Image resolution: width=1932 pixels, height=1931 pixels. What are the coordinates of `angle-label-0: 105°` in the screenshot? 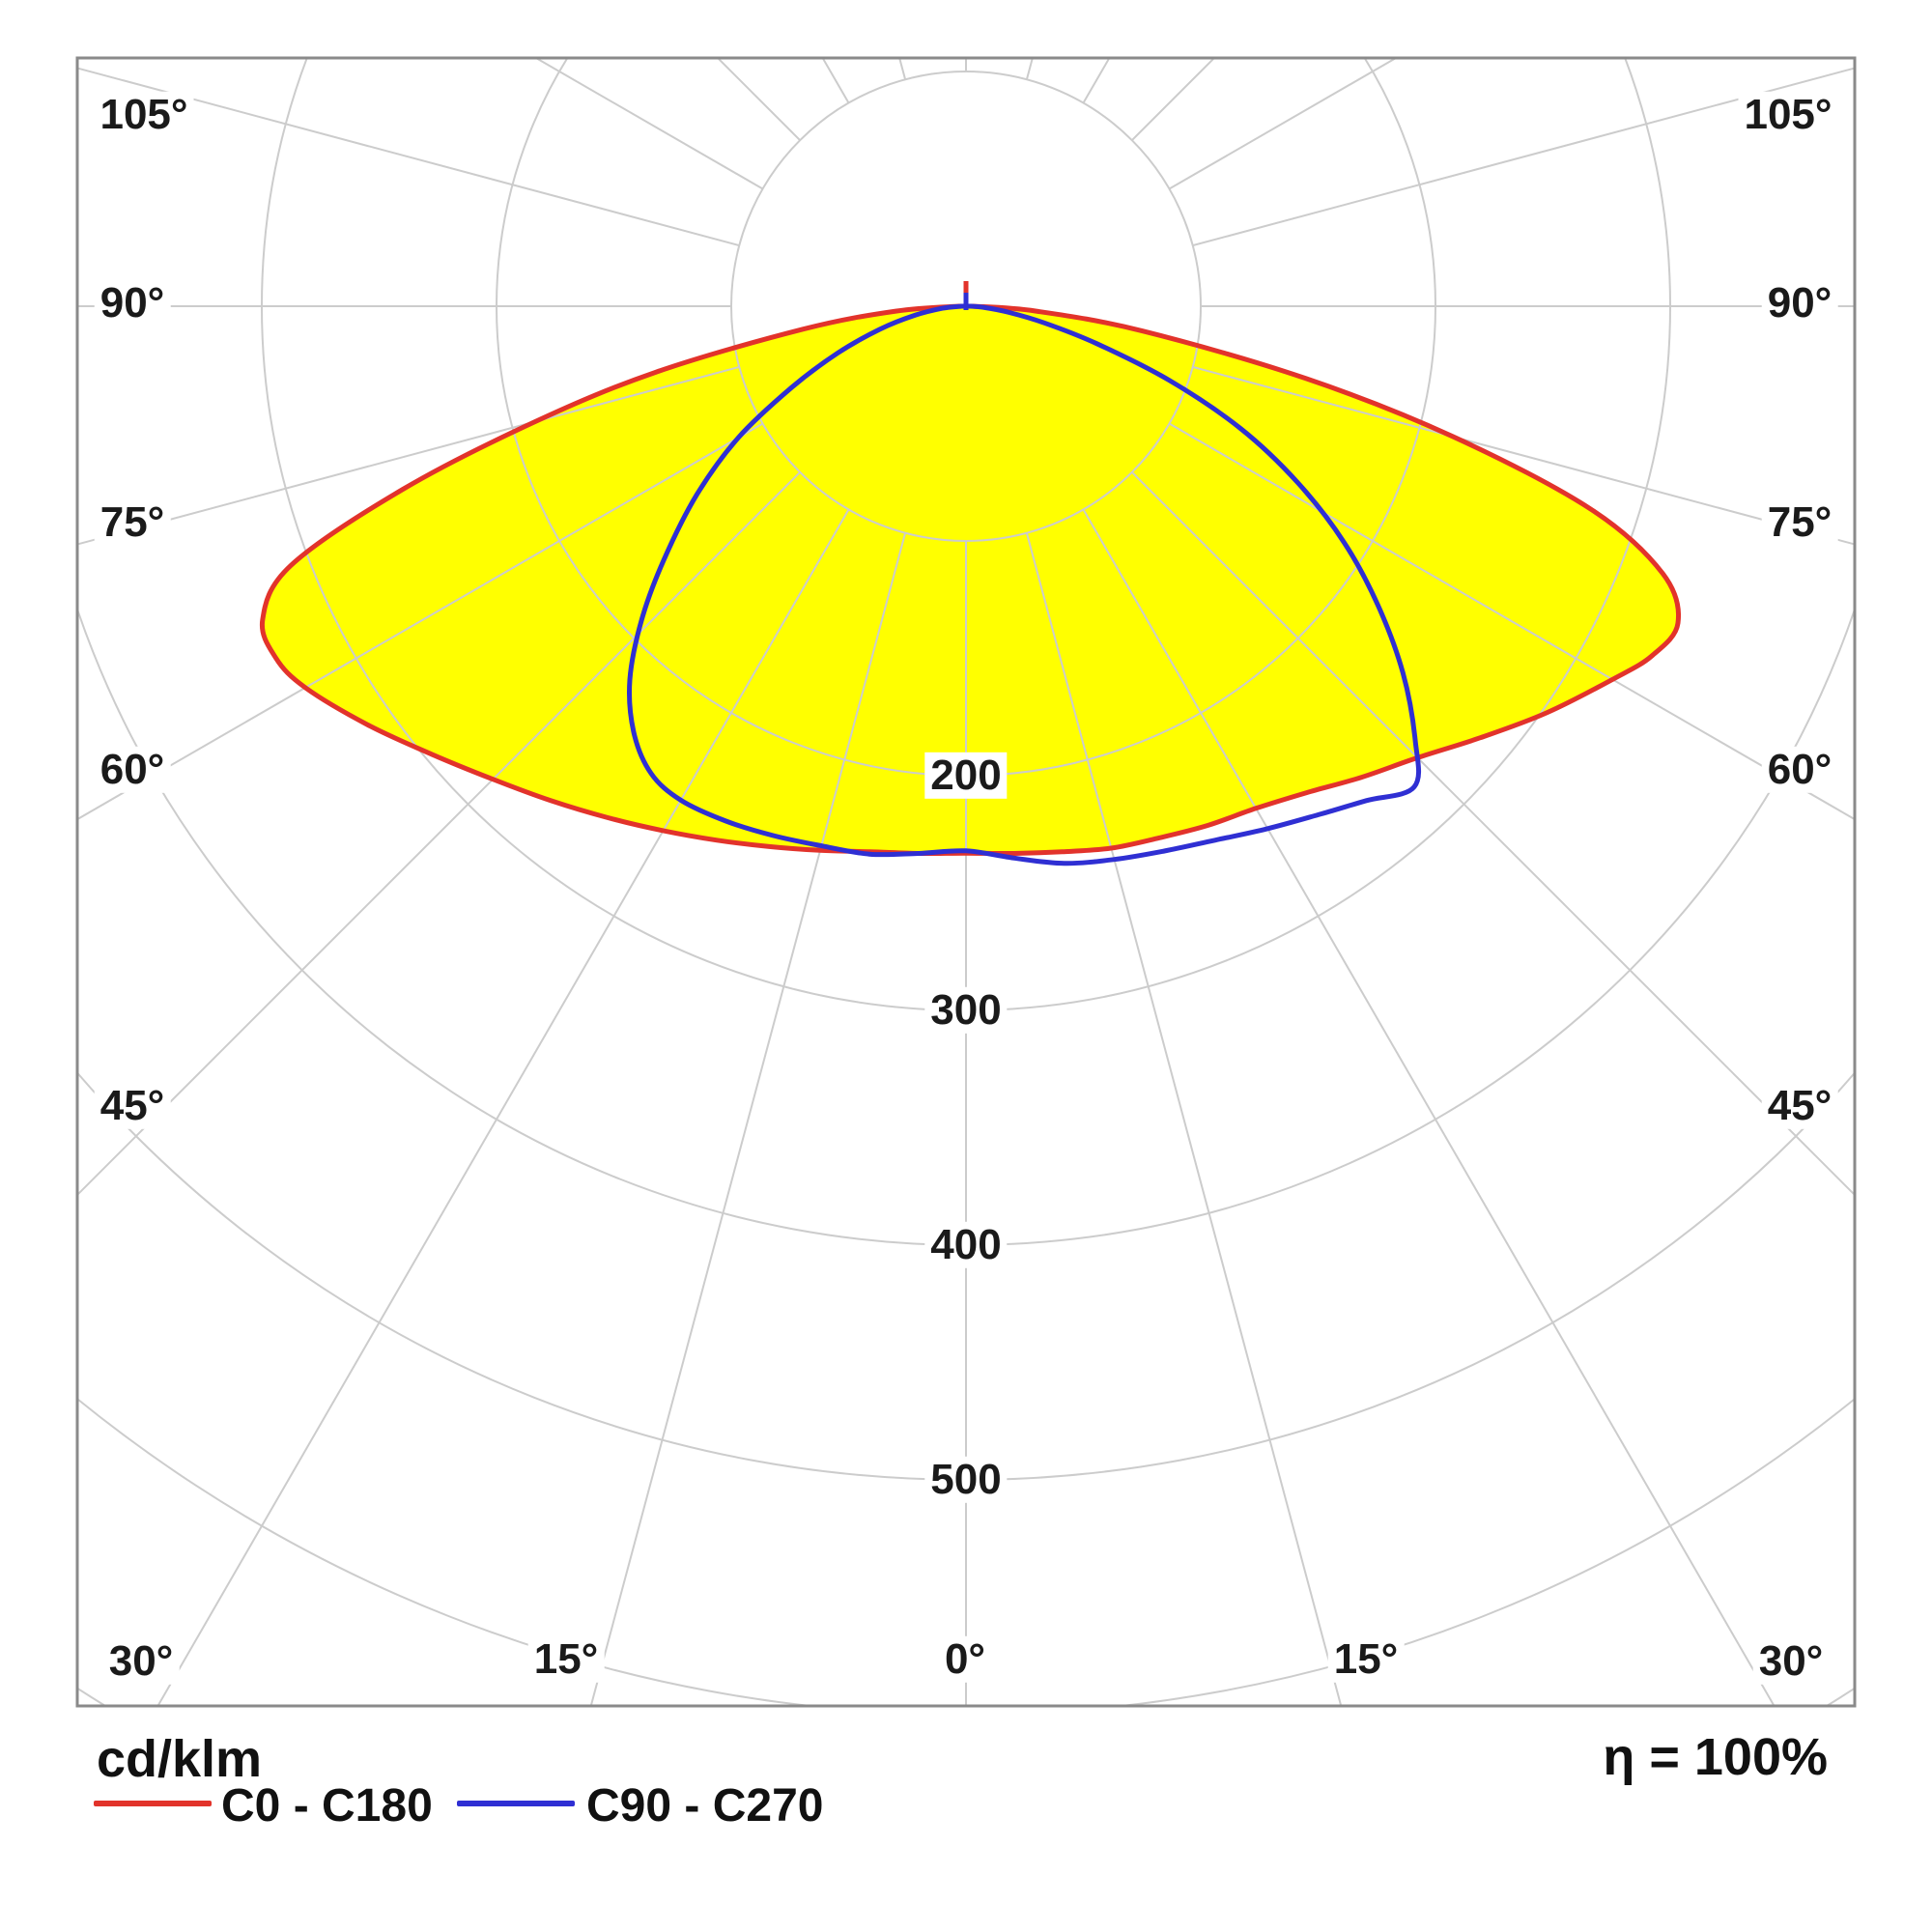 It's located at (144, 115).